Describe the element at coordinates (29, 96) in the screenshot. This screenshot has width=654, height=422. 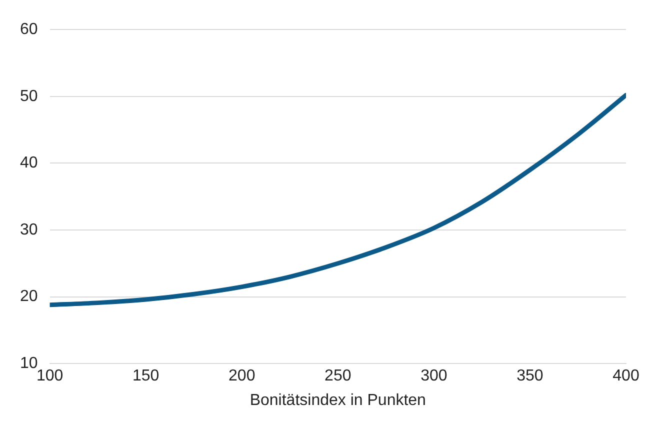
I see `y-tick-label: 50` at that location.